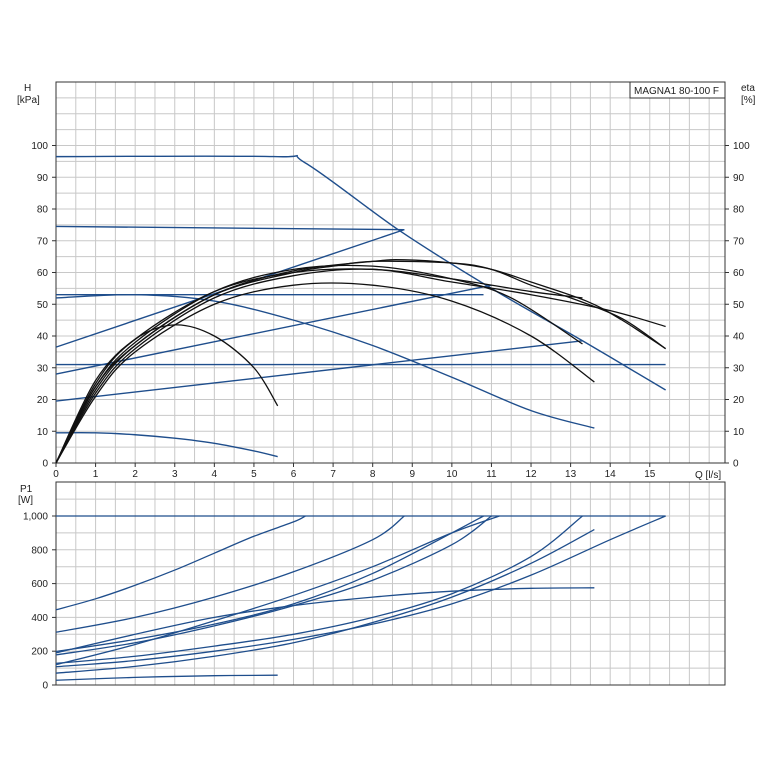 This screenshot has width=774, height=774. What do you see at coordinates (35, 517) in the screenshot?
I see `y-tick-label: 1,000` at bounding box center [35, 517].